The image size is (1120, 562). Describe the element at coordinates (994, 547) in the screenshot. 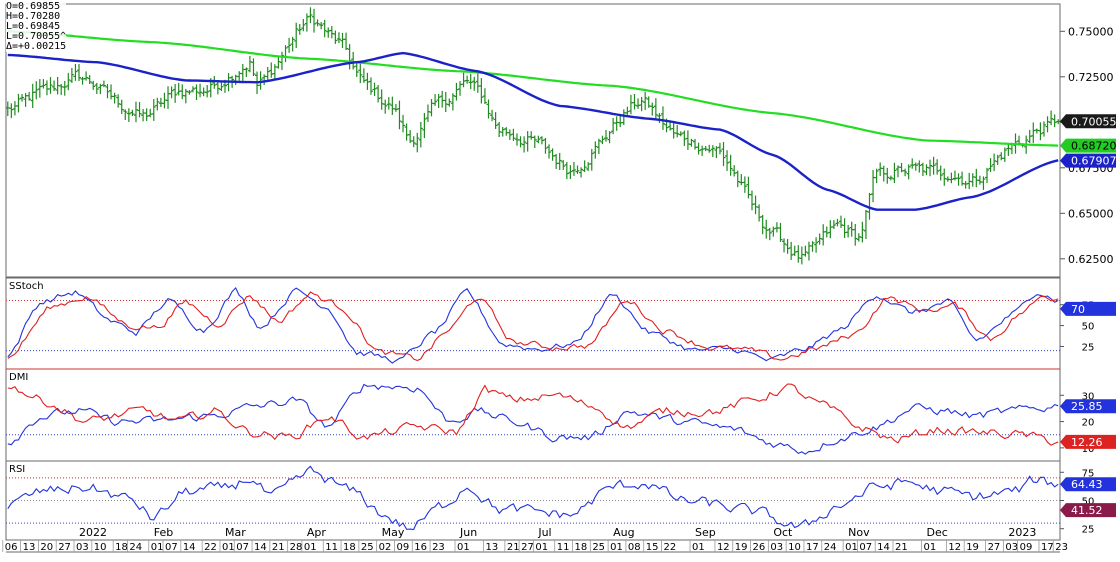

I see `x-day-label: 27` at that location.